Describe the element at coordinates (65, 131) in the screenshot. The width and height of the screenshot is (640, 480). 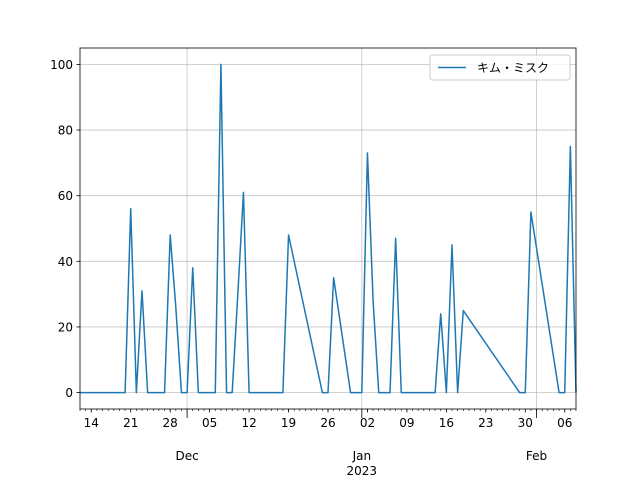
I see `y-tick-label: 80` at that location.